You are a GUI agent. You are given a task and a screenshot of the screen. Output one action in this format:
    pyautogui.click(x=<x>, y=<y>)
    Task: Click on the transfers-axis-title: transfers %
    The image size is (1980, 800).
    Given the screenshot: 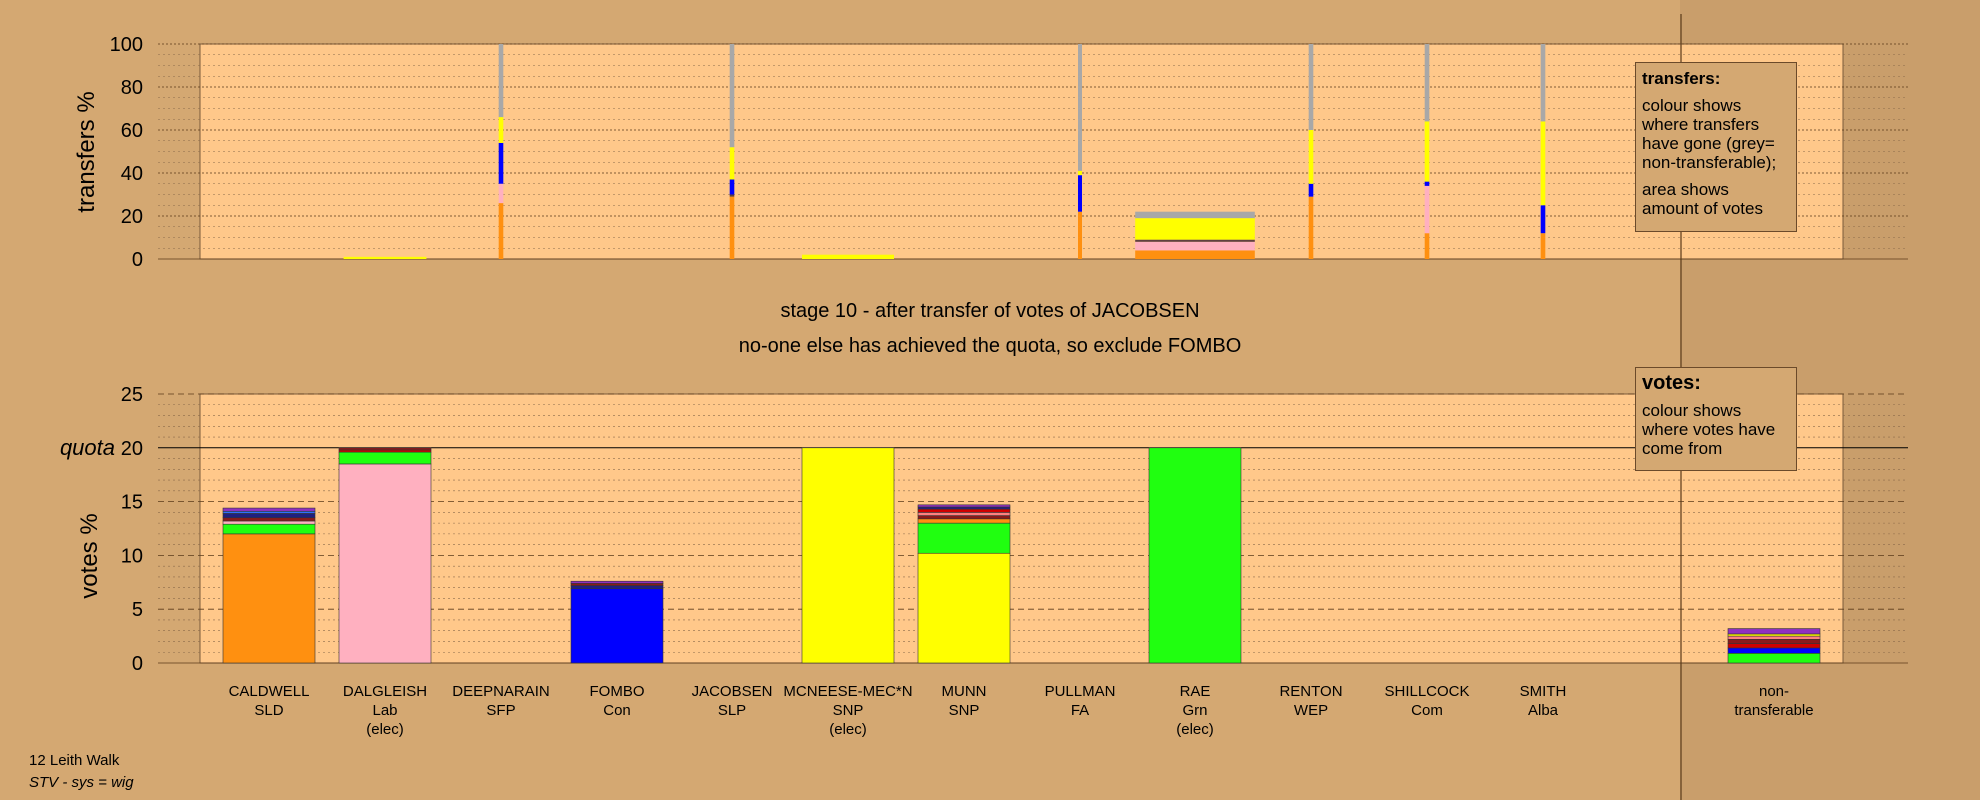 What is the action you would take?
    pyautogui.click(x=86, y=151)
    